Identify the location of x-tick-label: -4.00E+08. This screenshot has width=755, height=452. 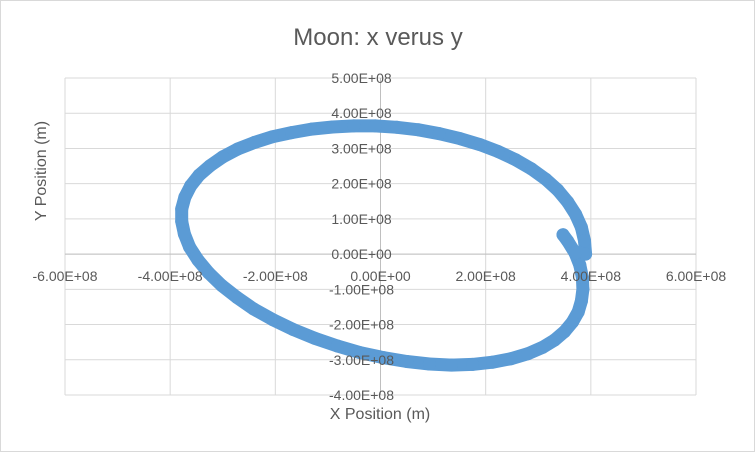
(170, 276).